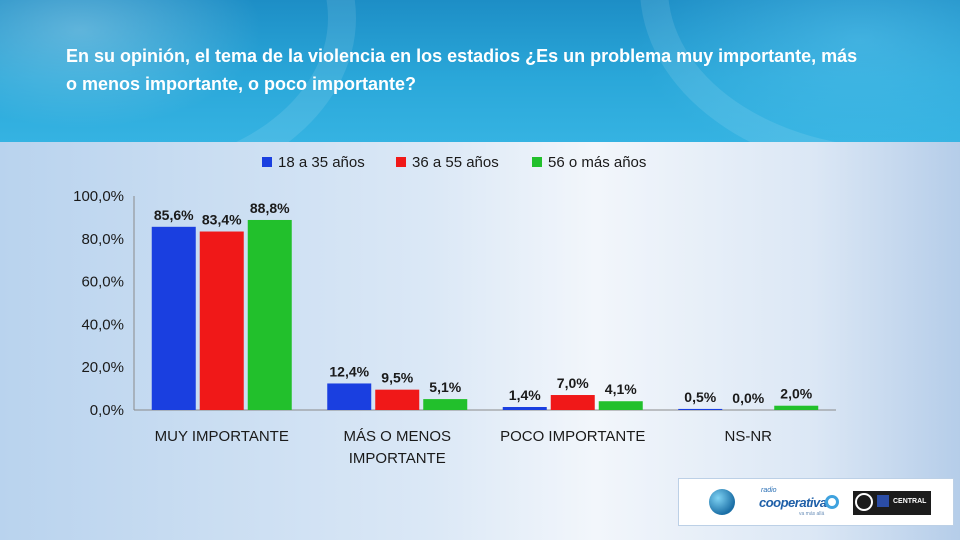  I want to click on data-label: 0,5%, so click(700, 397).